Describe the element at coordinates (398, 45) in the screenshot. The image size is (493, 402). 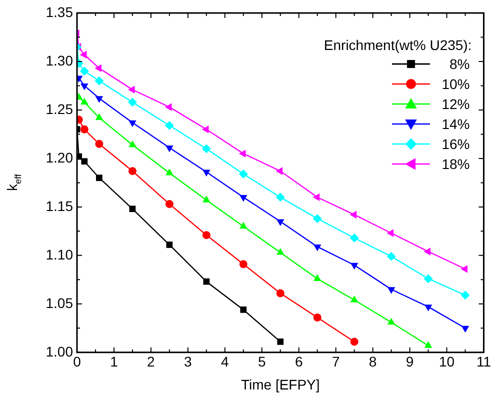
I see `legend-title: Enrichment(wt% U235):` at that location.